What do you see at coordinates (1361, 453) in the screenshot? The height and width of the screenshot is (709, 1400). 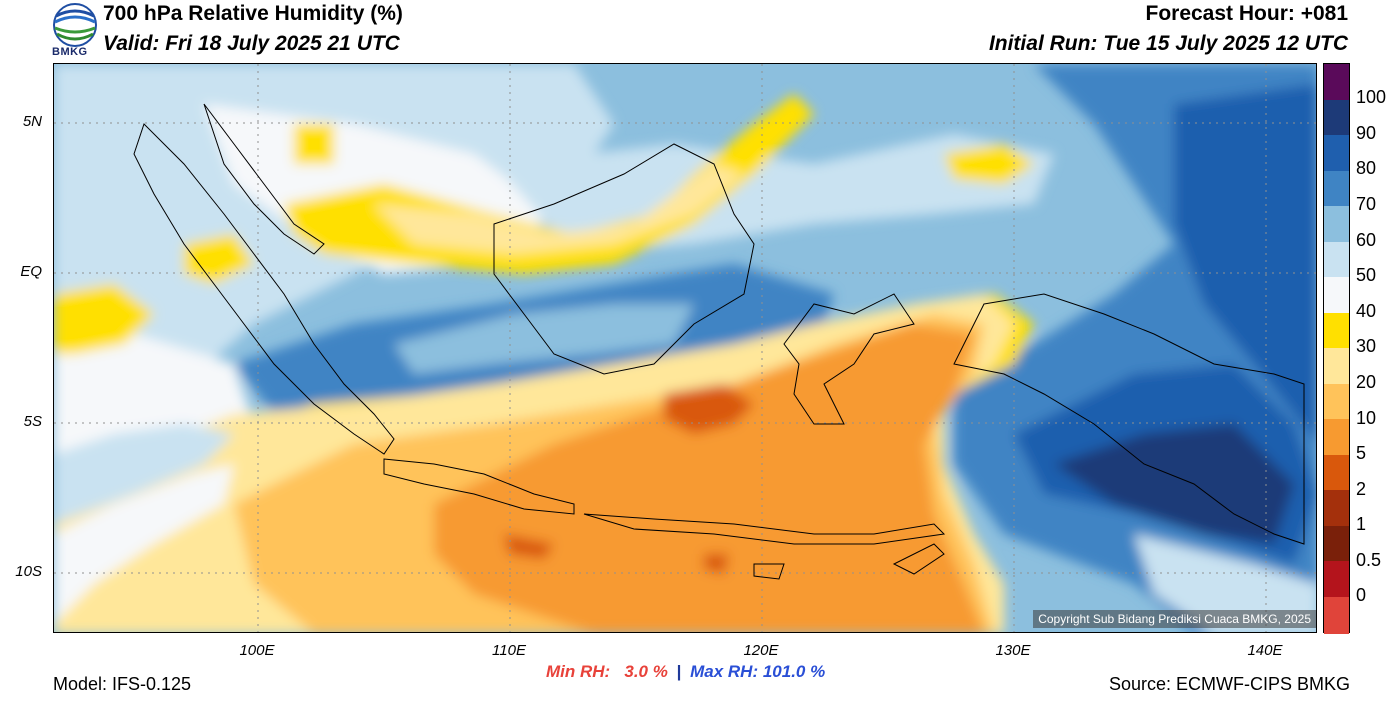 I see `colorbar-label-5: 5` at bounding box center [1361, 453].